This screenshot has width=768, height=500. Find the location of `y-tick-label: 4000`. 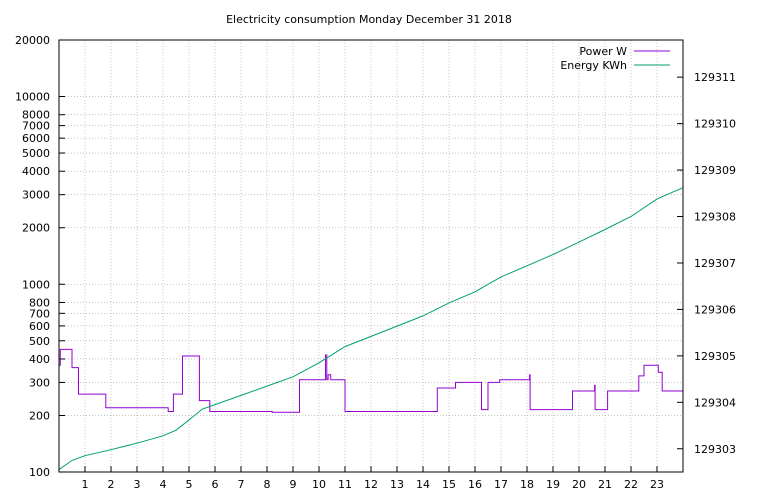

y-tick-label: 4000 is located at coordinates (36, 171).